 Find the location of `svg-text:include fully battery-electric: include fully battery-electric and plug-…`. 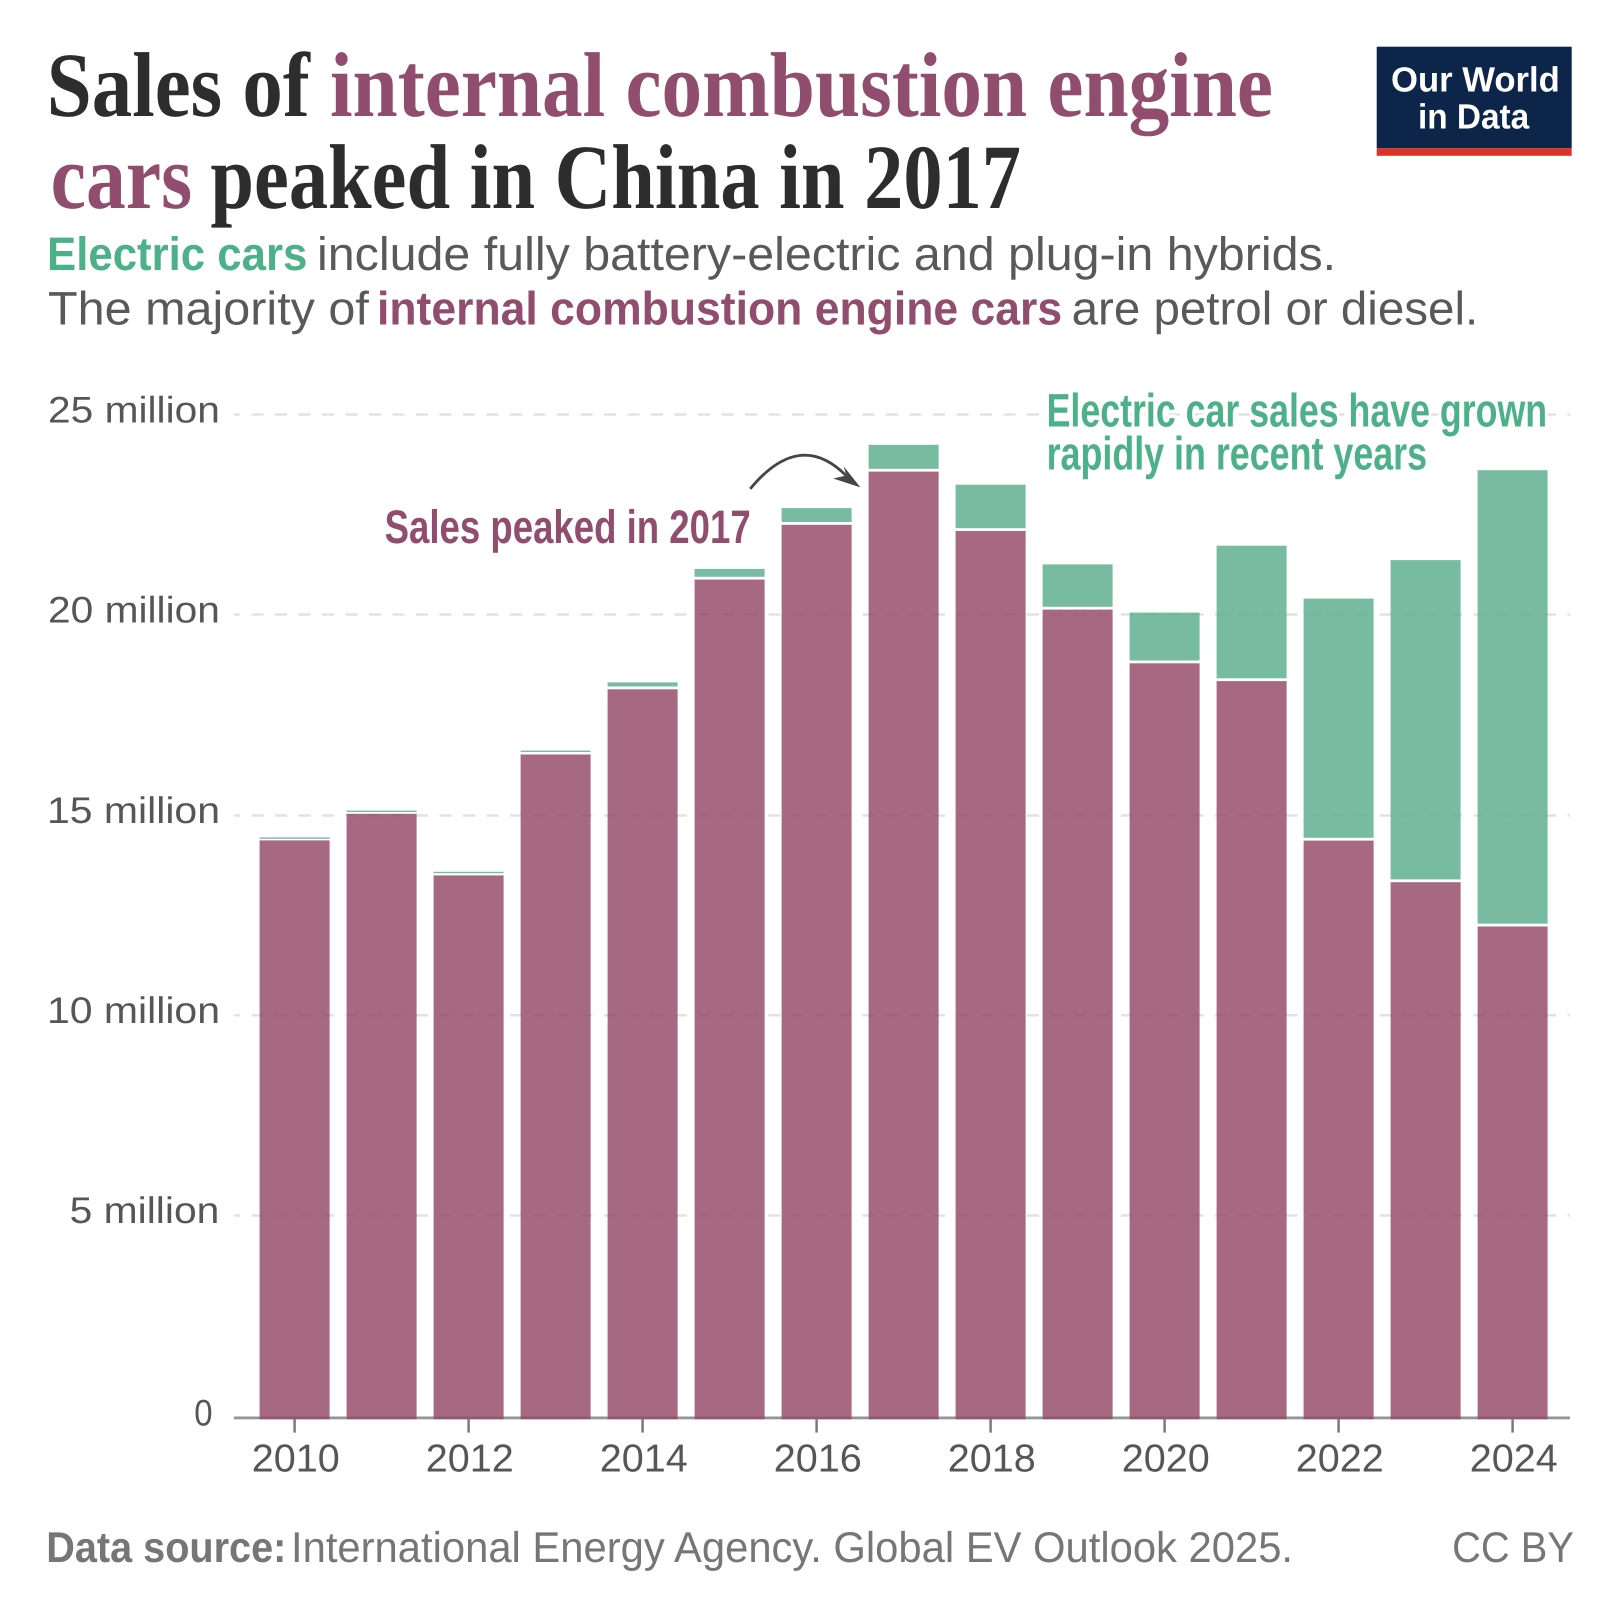

svg-text:include fully battery-electric: include fully battery-electric and plug-… is located at coordinates (826, 253).